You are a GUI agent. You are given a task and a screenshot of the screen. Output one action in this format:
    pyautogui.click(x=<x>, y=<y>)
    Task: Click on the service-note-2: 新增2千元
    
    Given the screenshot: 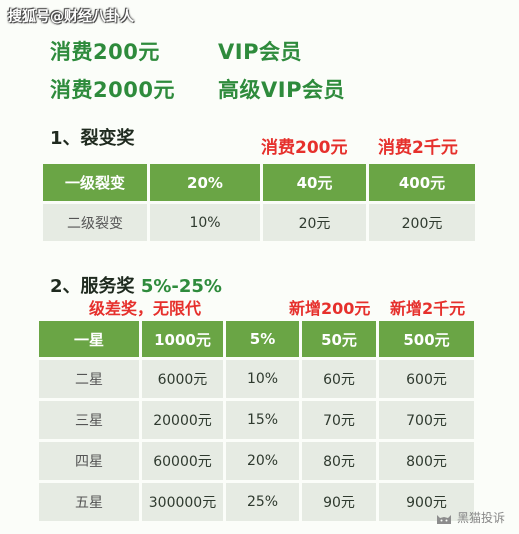 What is the action you would take?
    pyautogui.click(x=428, y=308)
    